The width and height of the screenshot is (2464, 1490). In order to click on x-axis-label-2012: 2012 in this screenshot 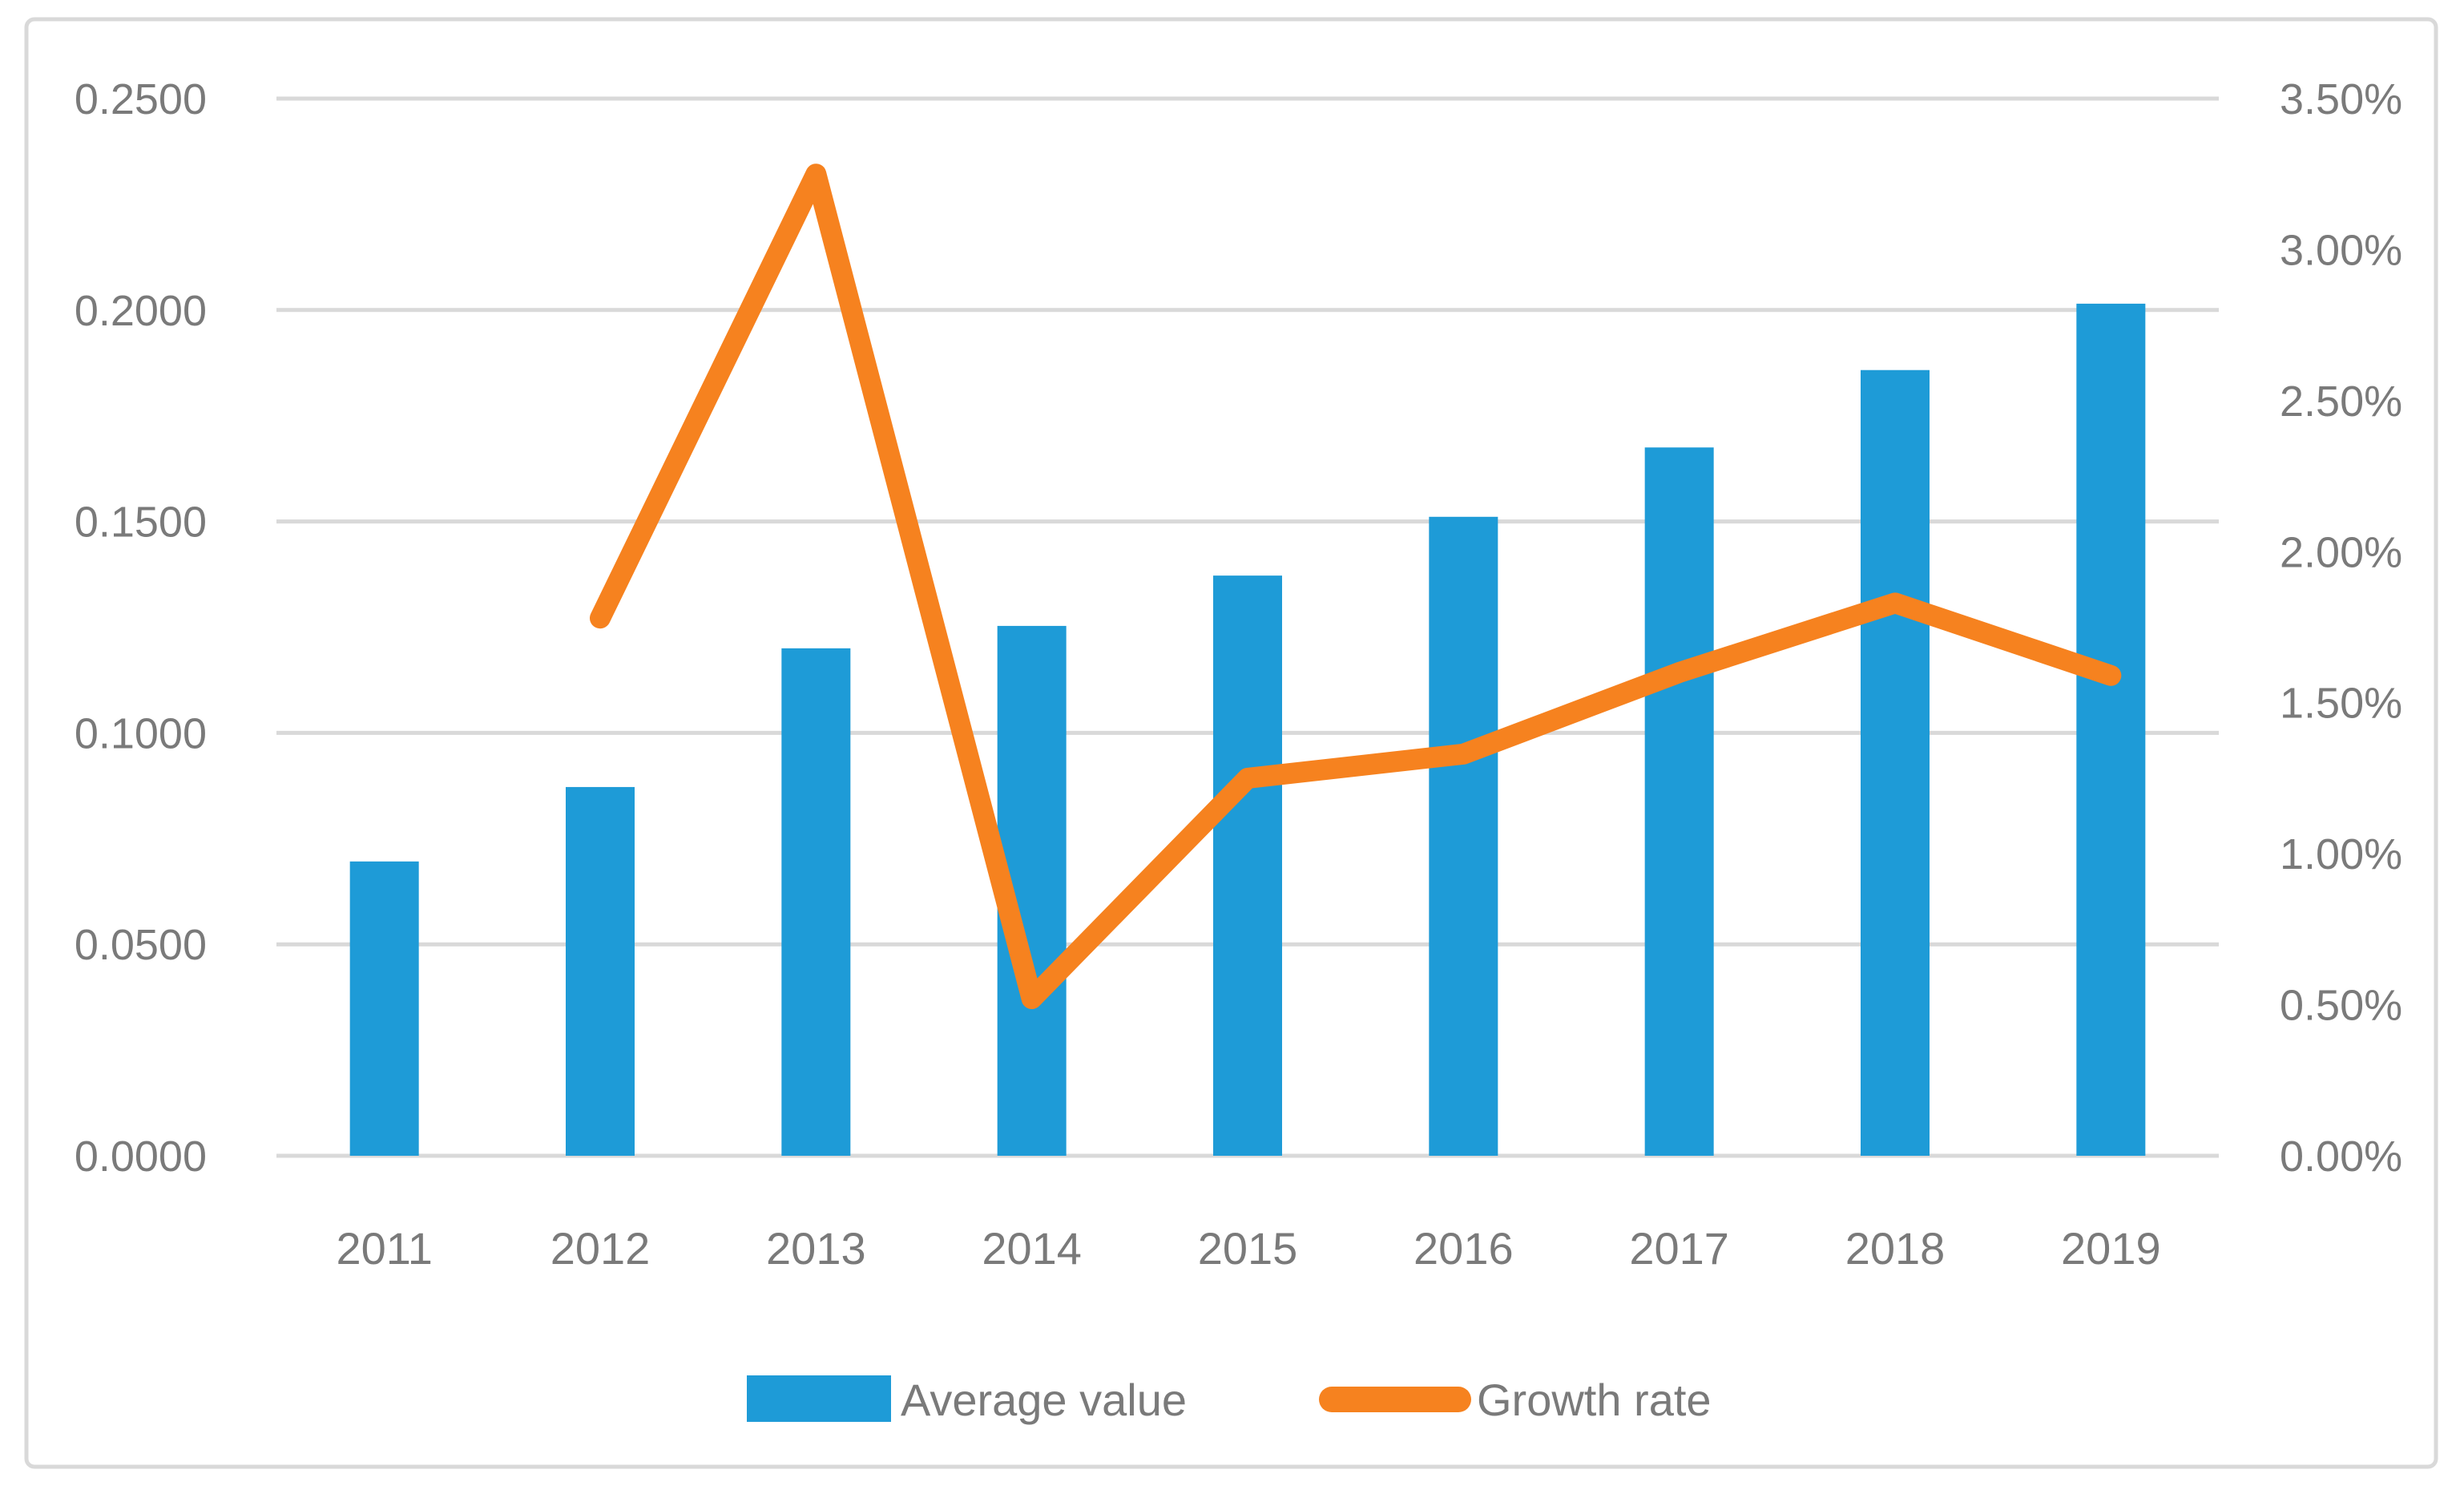, I will do `click(600, 1249)`.